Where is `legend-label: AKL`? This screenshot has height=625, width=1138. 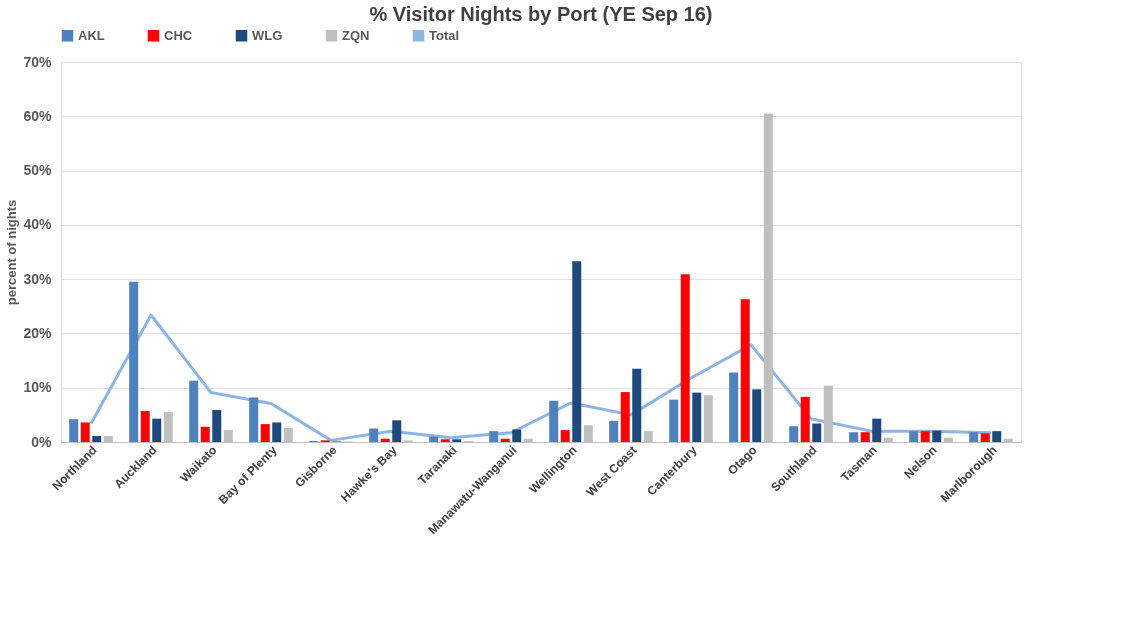
legend-label: AKL is located at coordinates (91, 35).